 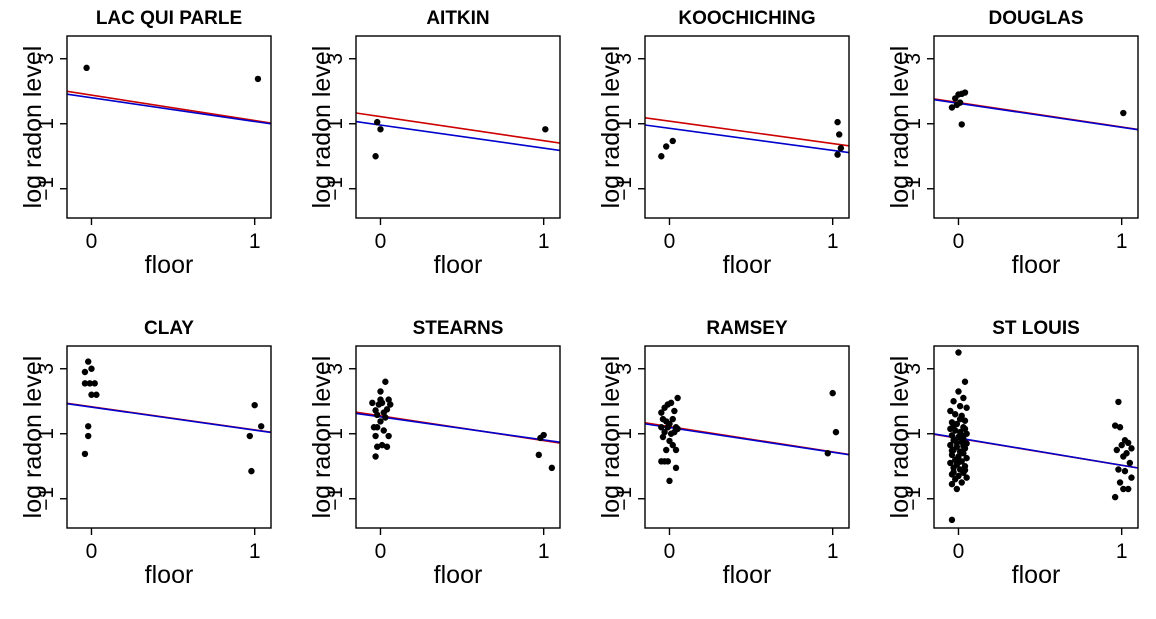 I want to click on panel-2: KOOCHICHING 0 1 −1 1 3 floor log radon level, so click(x=723, y=143).